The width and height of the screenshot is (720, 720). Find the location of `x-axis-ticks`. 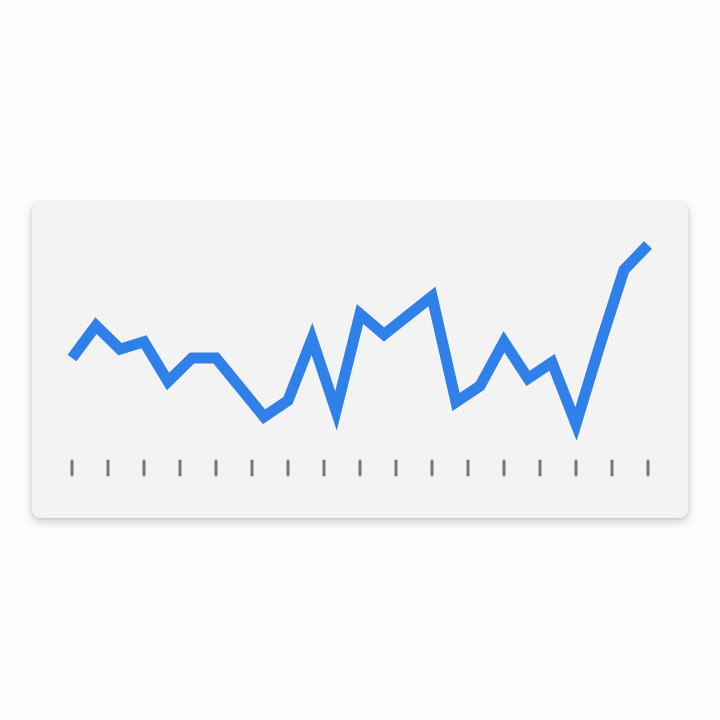

x-axis-ticks is located at coordinates (360, 468).